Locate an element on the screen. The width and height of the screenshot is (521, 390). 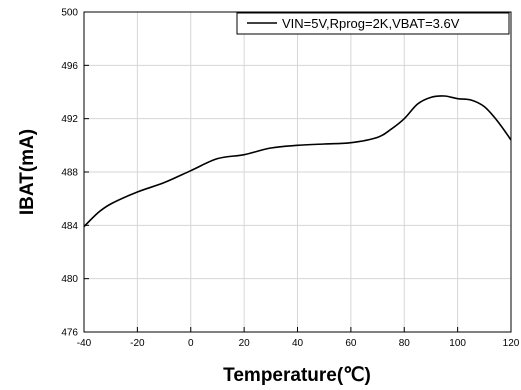
legend: VIN=5V,Rprog=2K,VBAT=3.6V is located at coordinates (373, 23).